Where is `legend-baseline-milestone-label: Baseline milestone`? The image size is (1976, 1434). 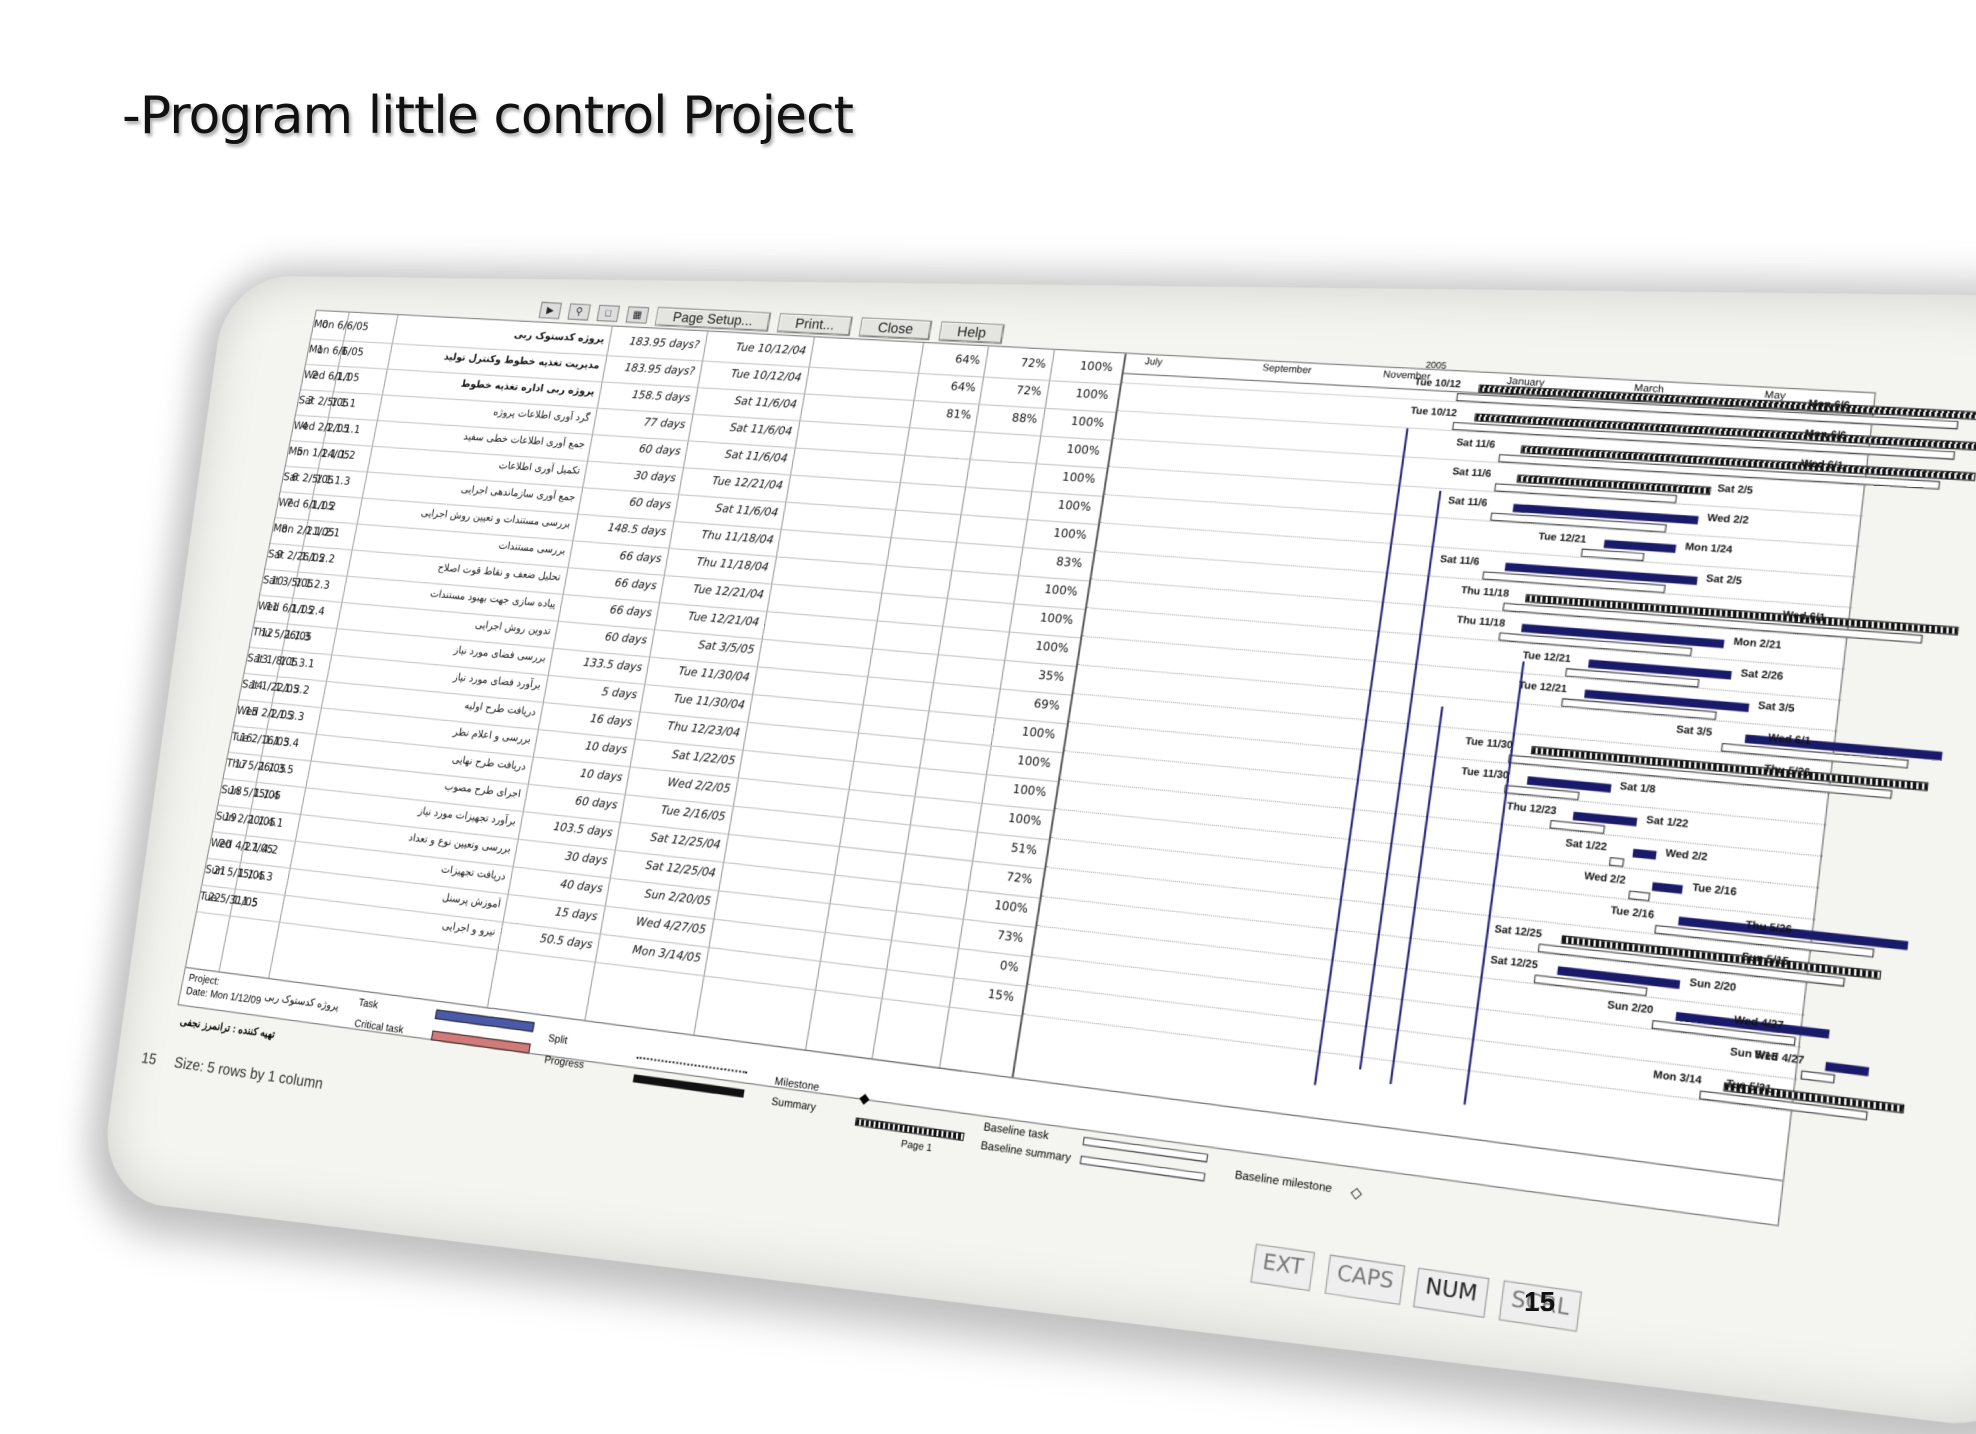
legend-baseline-milestone-label: Baseline milestone is located at coordinates (1283, 1182).